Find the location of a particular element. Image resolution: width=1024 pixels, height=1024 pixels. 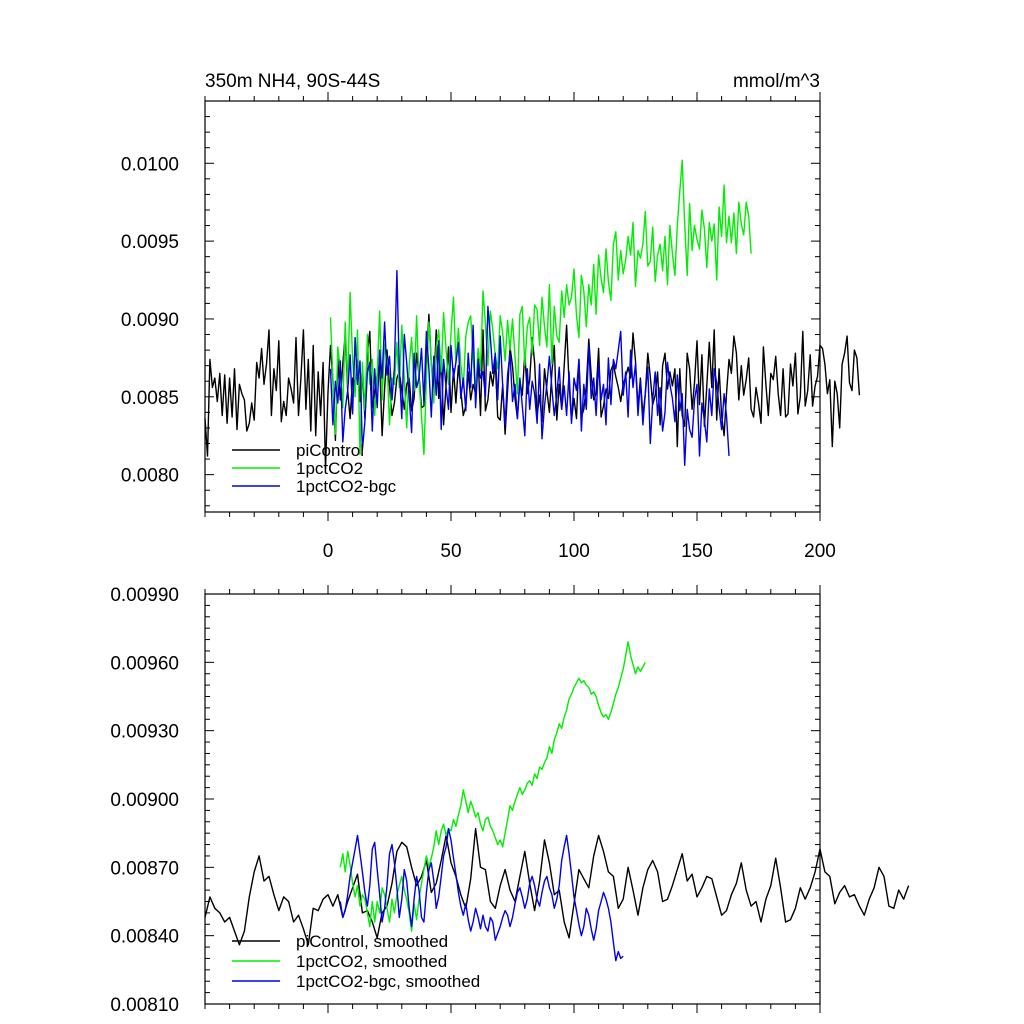

legend-label: piControl, smoothed is located at coordinates (372, 941).